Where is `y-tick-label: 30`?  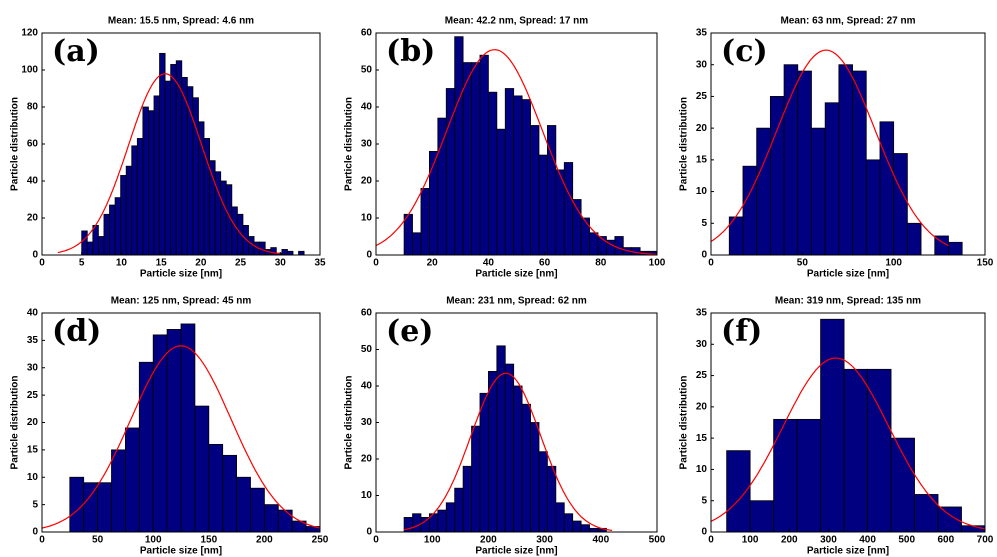
y-tick-label: 30 is located at coordinates (367, 144).